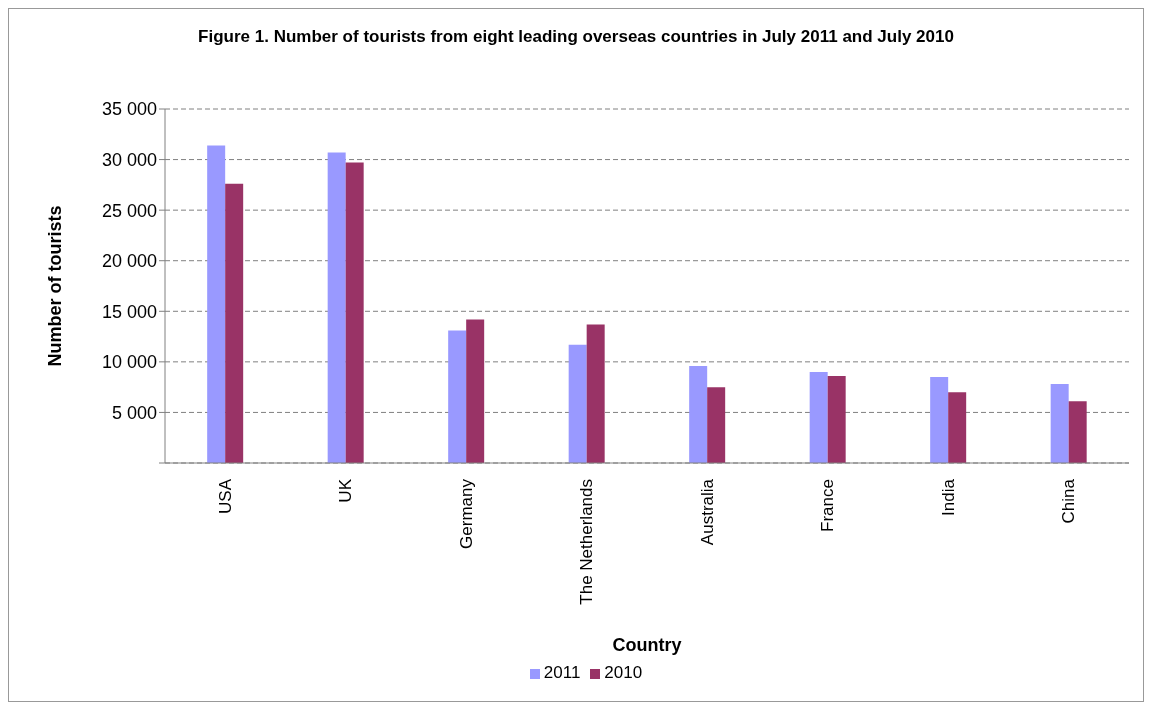 Image resolution: width=1152 pixels, height=709 pixels. What do you see at coordinates (828, 505) in the screenshot?
I see `x-tick-label: France` at bounding box center [828, 505].